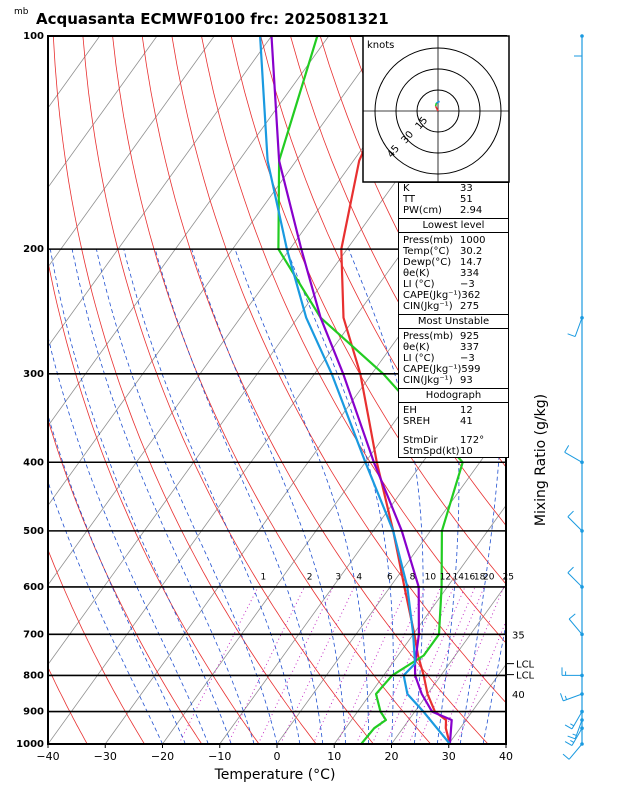 This screenshot has width=618, height=800. Describe the element at coordinates (458, 578) in the screenshot. I see `mixing-ratio-label: 14` at that location.